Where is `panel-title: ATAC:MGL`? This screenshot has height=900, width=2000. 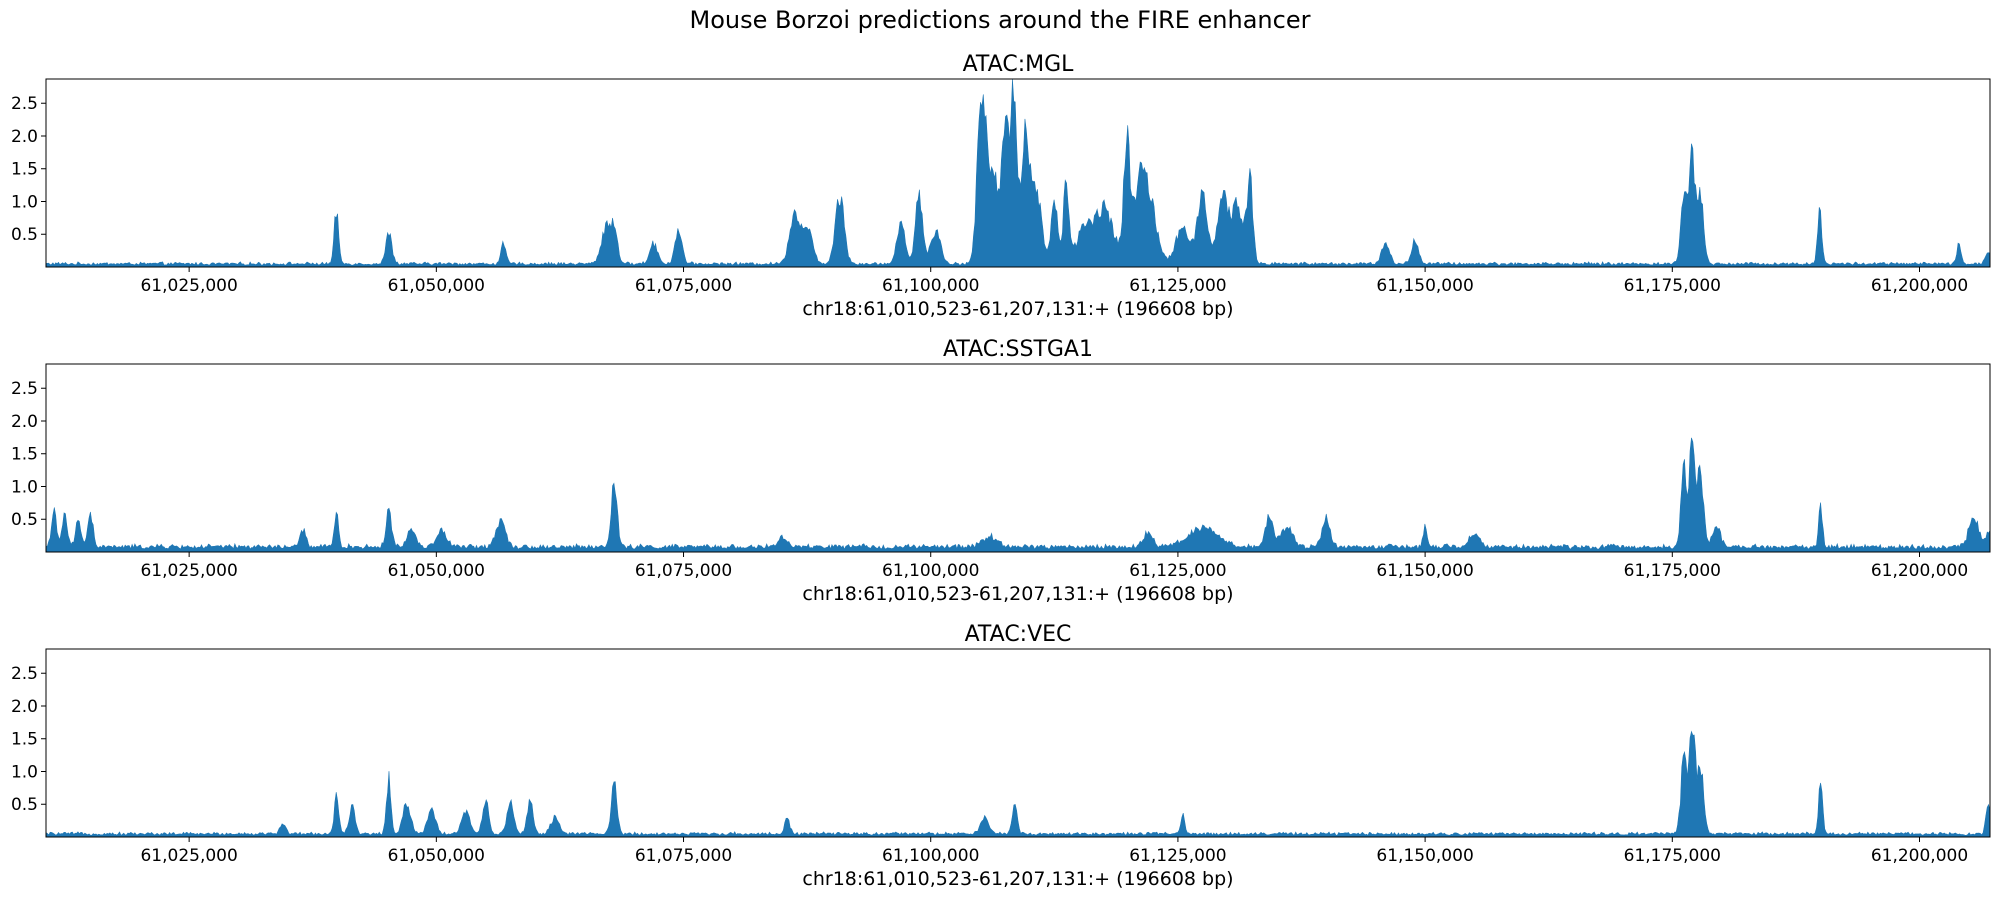 panel-title: ATAC:MGL is located at coordinates (1019, 64).